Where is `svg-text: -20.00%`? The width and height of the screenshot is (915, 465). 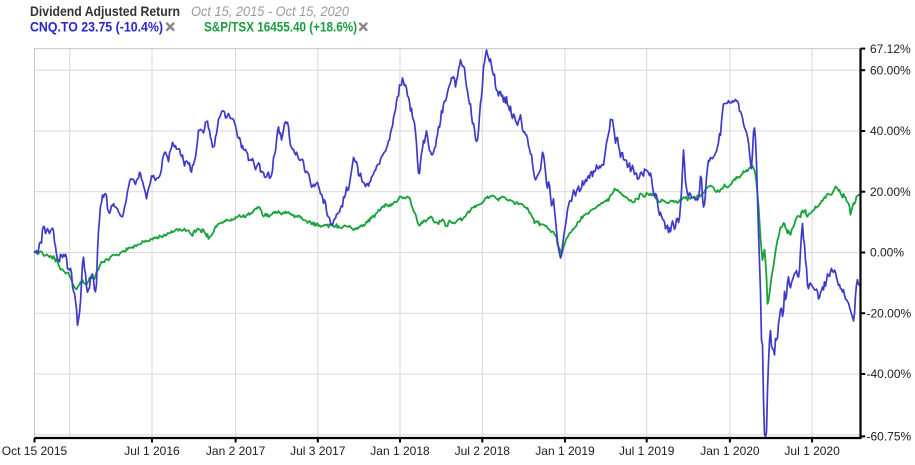 svg-text: -20.00% is located at coordinates (889, 313).